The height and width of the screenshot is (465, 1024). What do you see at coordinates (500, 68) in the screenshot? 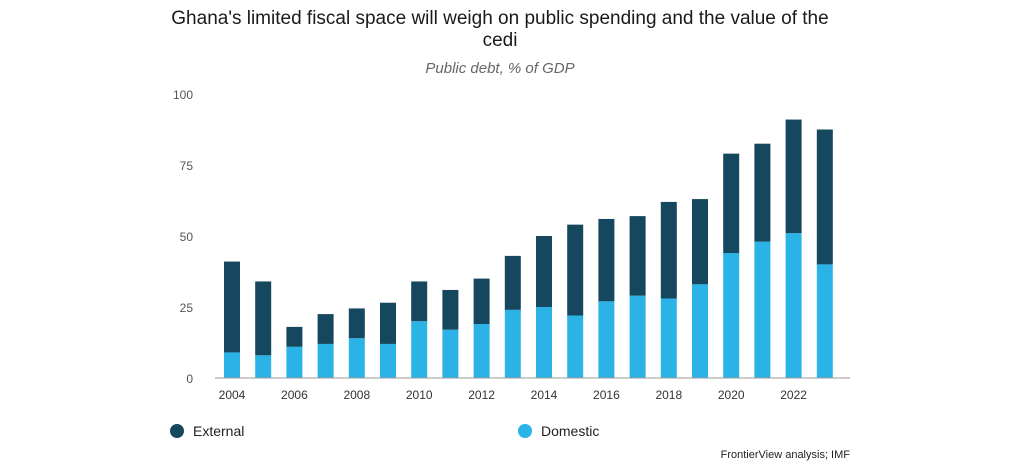
I see `chart-subtitle: Public debt, % of GDP` at bounding box center [500, 68].